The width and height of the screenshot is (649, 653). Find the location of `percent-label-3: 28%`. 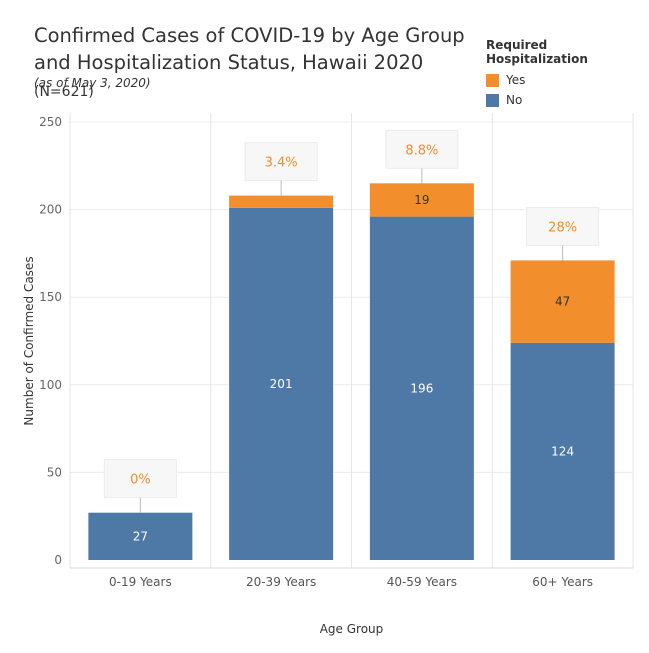

percent-label-3: 28% is located at coordinates (562, 227).